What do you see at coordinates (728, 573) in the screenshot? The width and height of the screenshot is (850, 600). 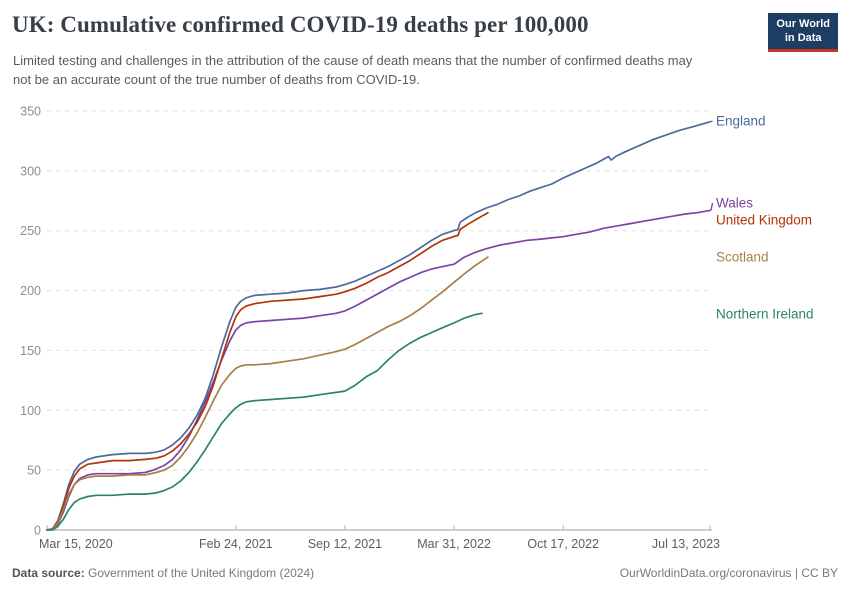 I see `attribution-link: OurWorldinData.org/coronavirus | CC BY` at bounding box center [728, 573].